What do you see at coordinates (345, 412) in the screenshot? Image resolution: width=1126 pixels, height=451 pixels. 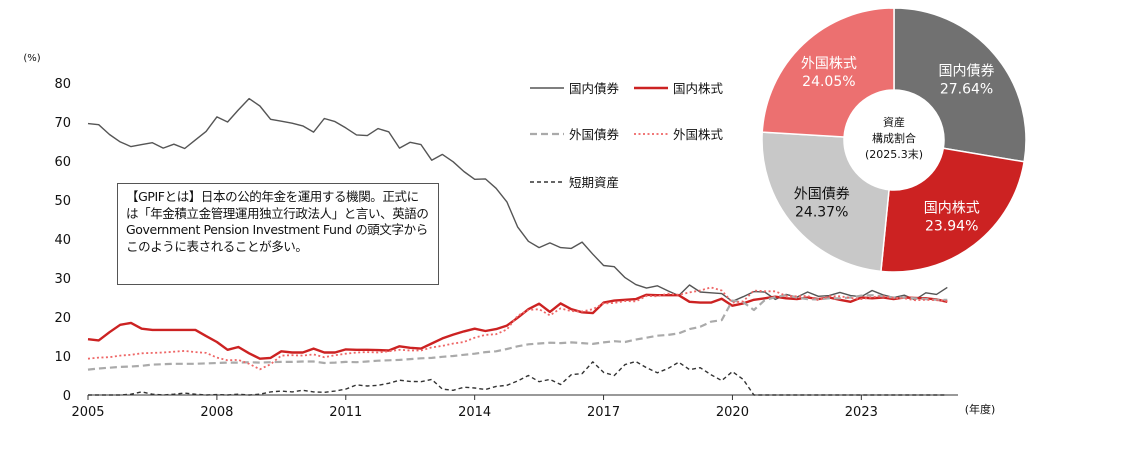 I see `x-tick-label: 2011` at bounding box center [345, 412].